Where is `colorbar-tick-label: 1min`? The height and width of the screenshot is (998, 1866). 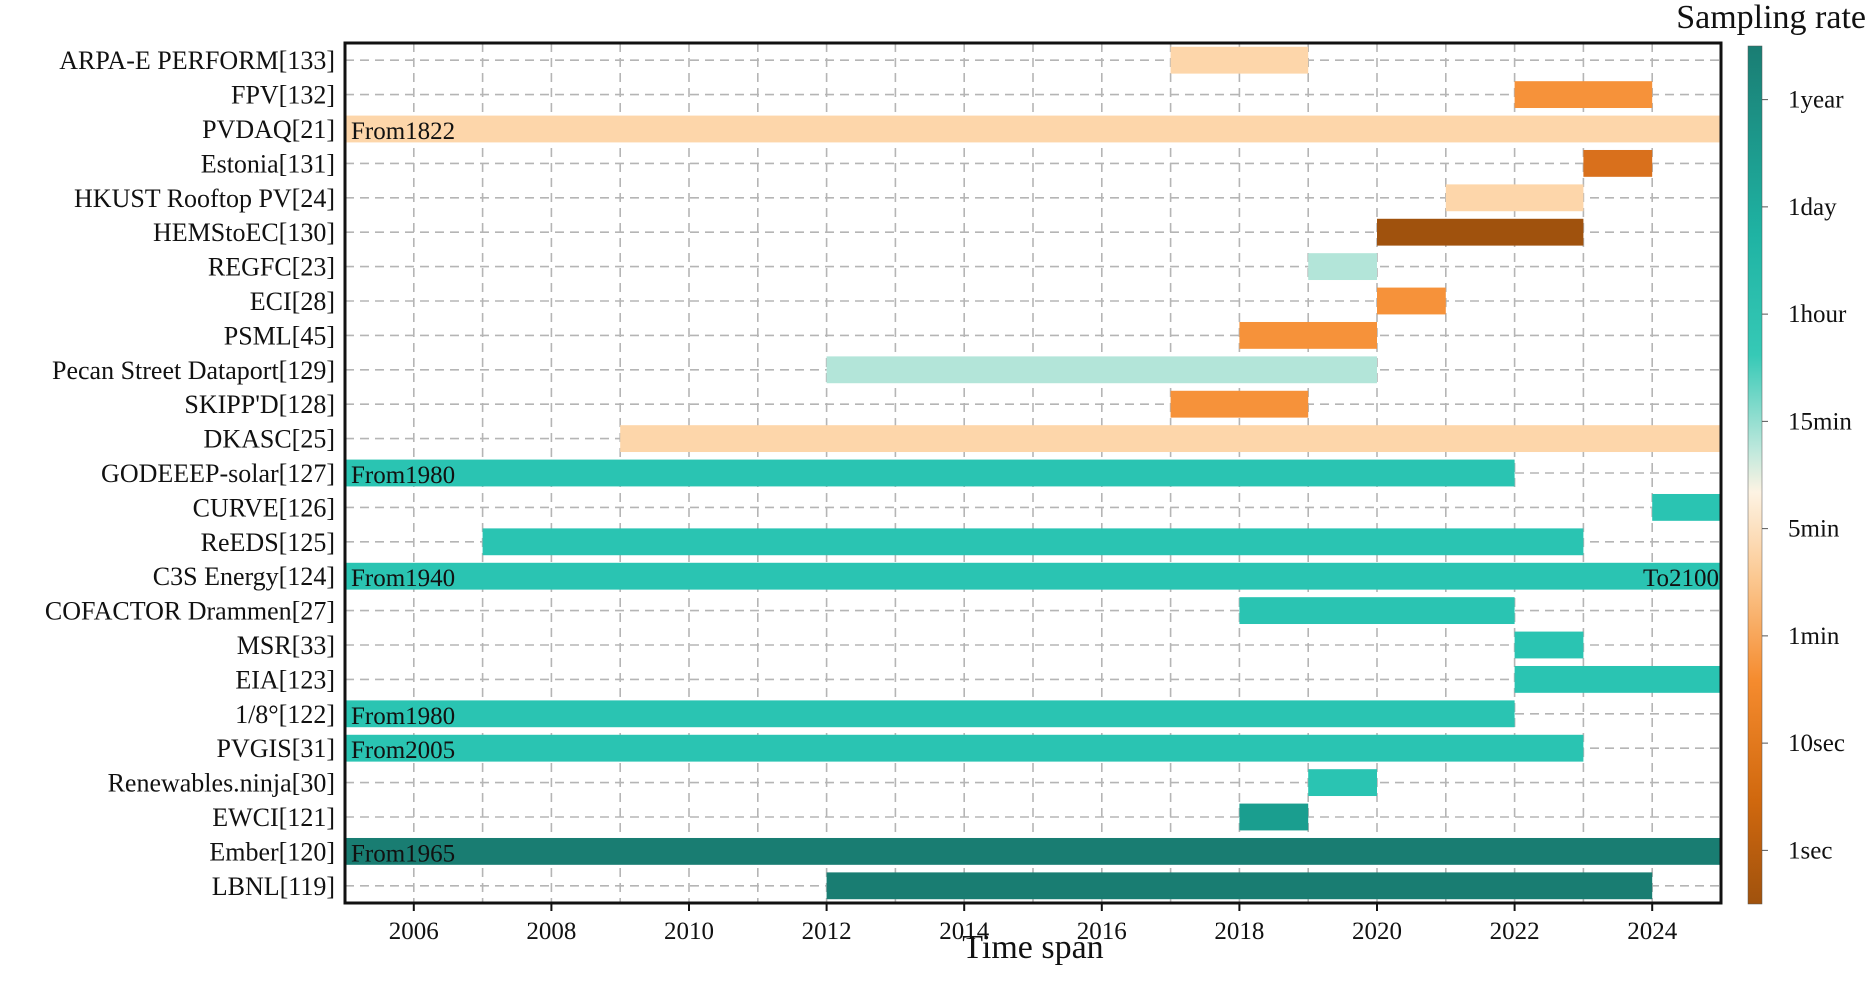 colorbar-tick-label: 1min is located at coordinates (1814, 636).